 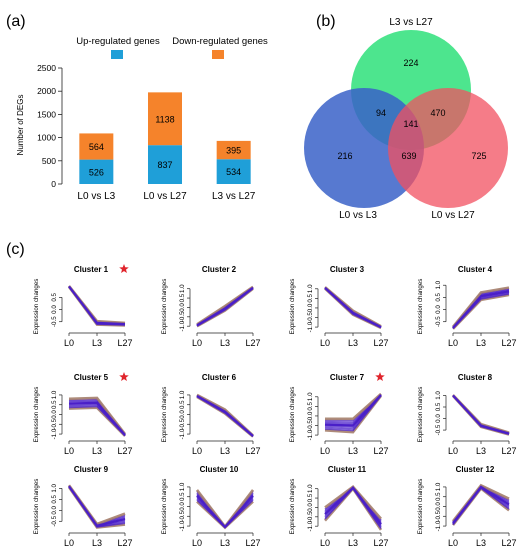 I want to click on venn-set-l0-l3: L0 vs L3, so click(x=358, y=215).